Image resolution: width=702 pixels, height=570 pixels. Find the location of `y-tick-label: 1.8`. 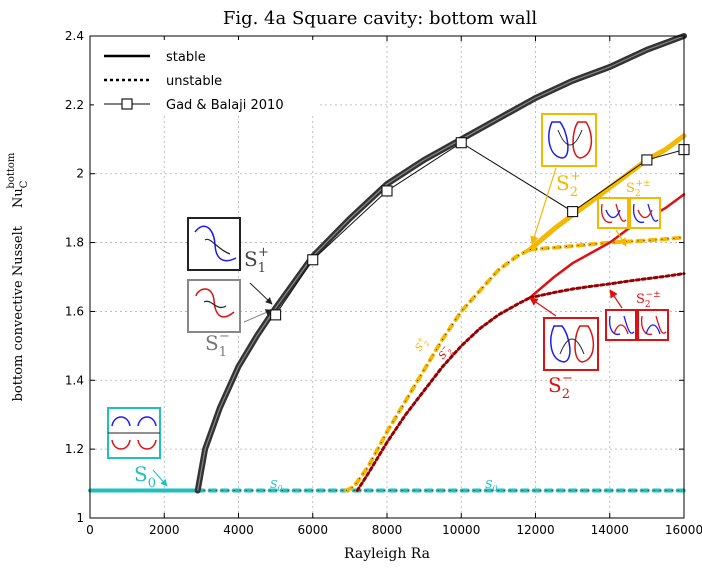

y-tick-label: 1.8 is located at coordinates (74, 243).